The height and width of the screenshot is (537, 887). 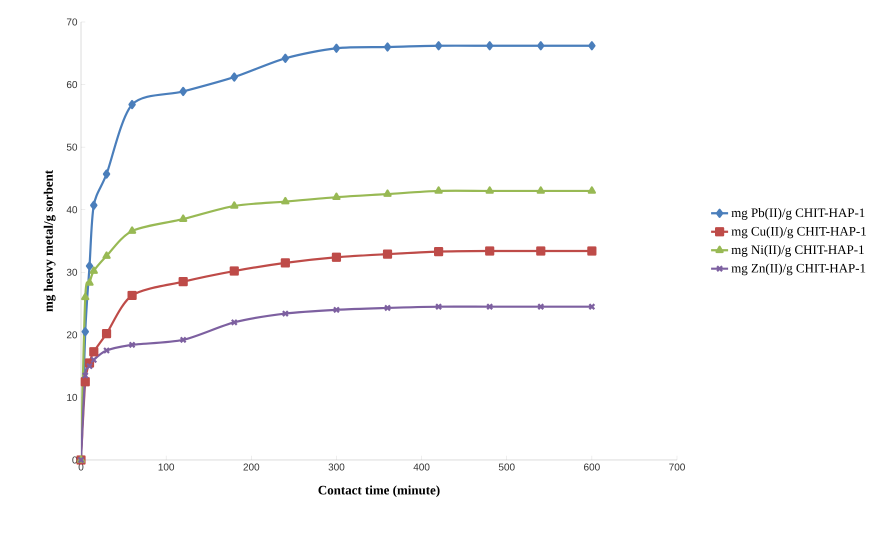 I want to click on legend-label: mg Zn(II)/g CHIT-HAP-1, so click(x=798, y=269).